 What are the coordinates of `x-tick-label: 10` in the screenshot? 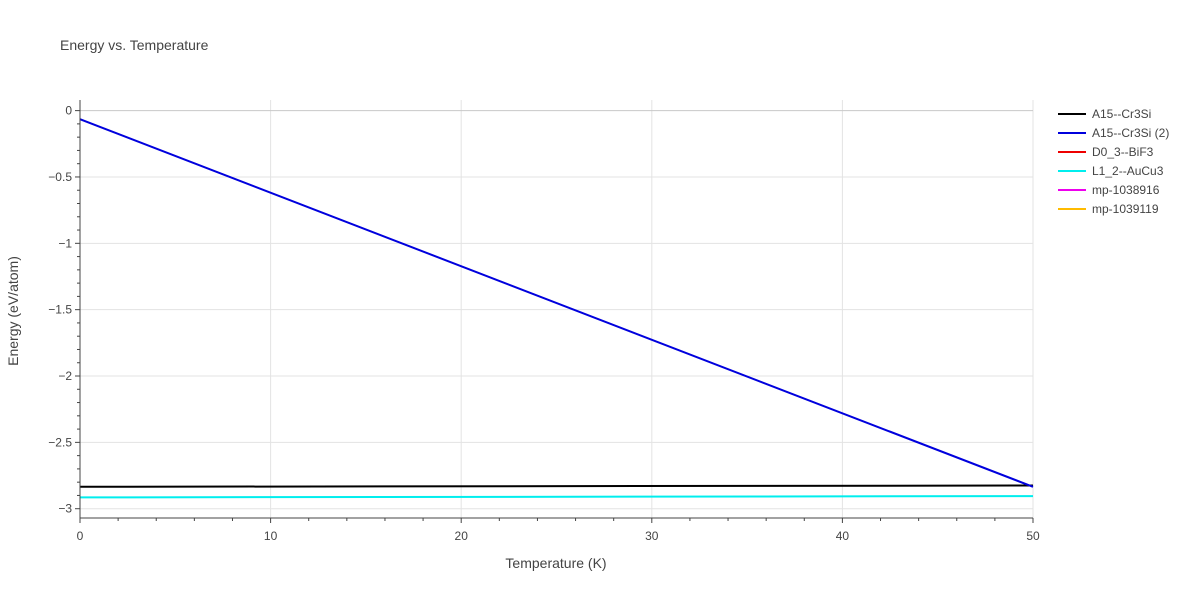 It's located at (271, 536).